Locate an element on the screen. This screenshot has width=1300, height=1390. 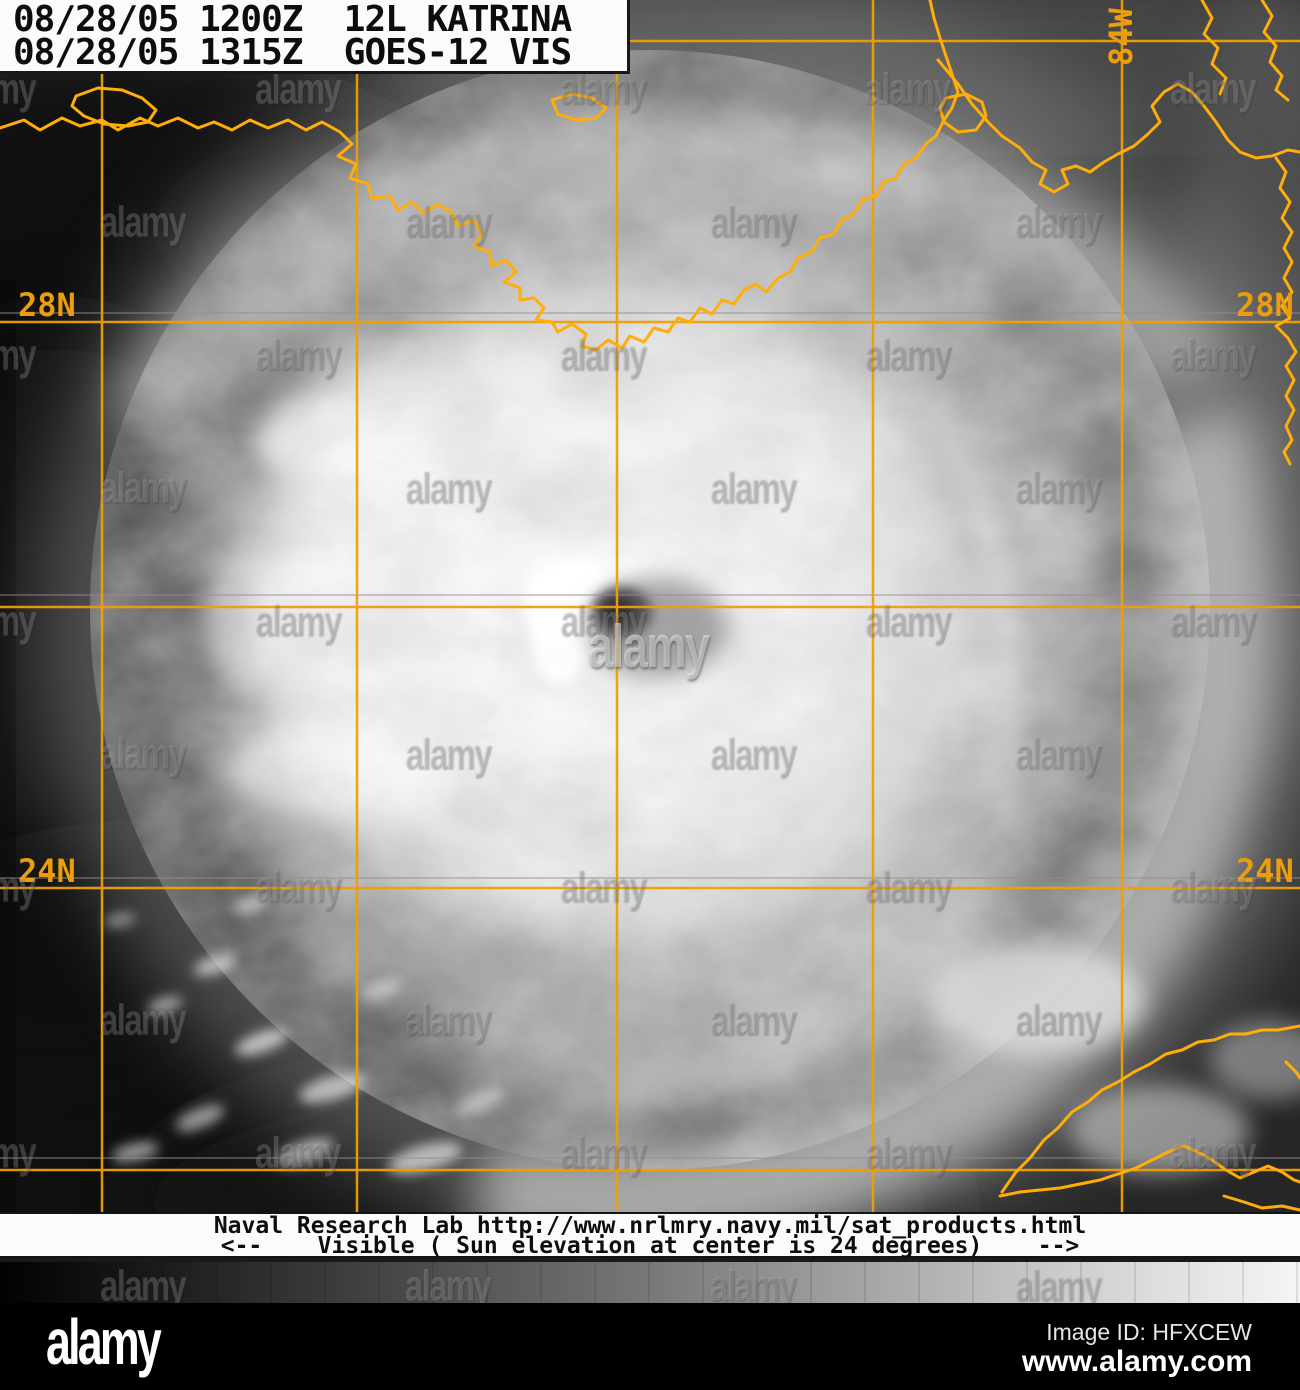
site-url: www.alamy.com is located at coordinates (1136, 1361).